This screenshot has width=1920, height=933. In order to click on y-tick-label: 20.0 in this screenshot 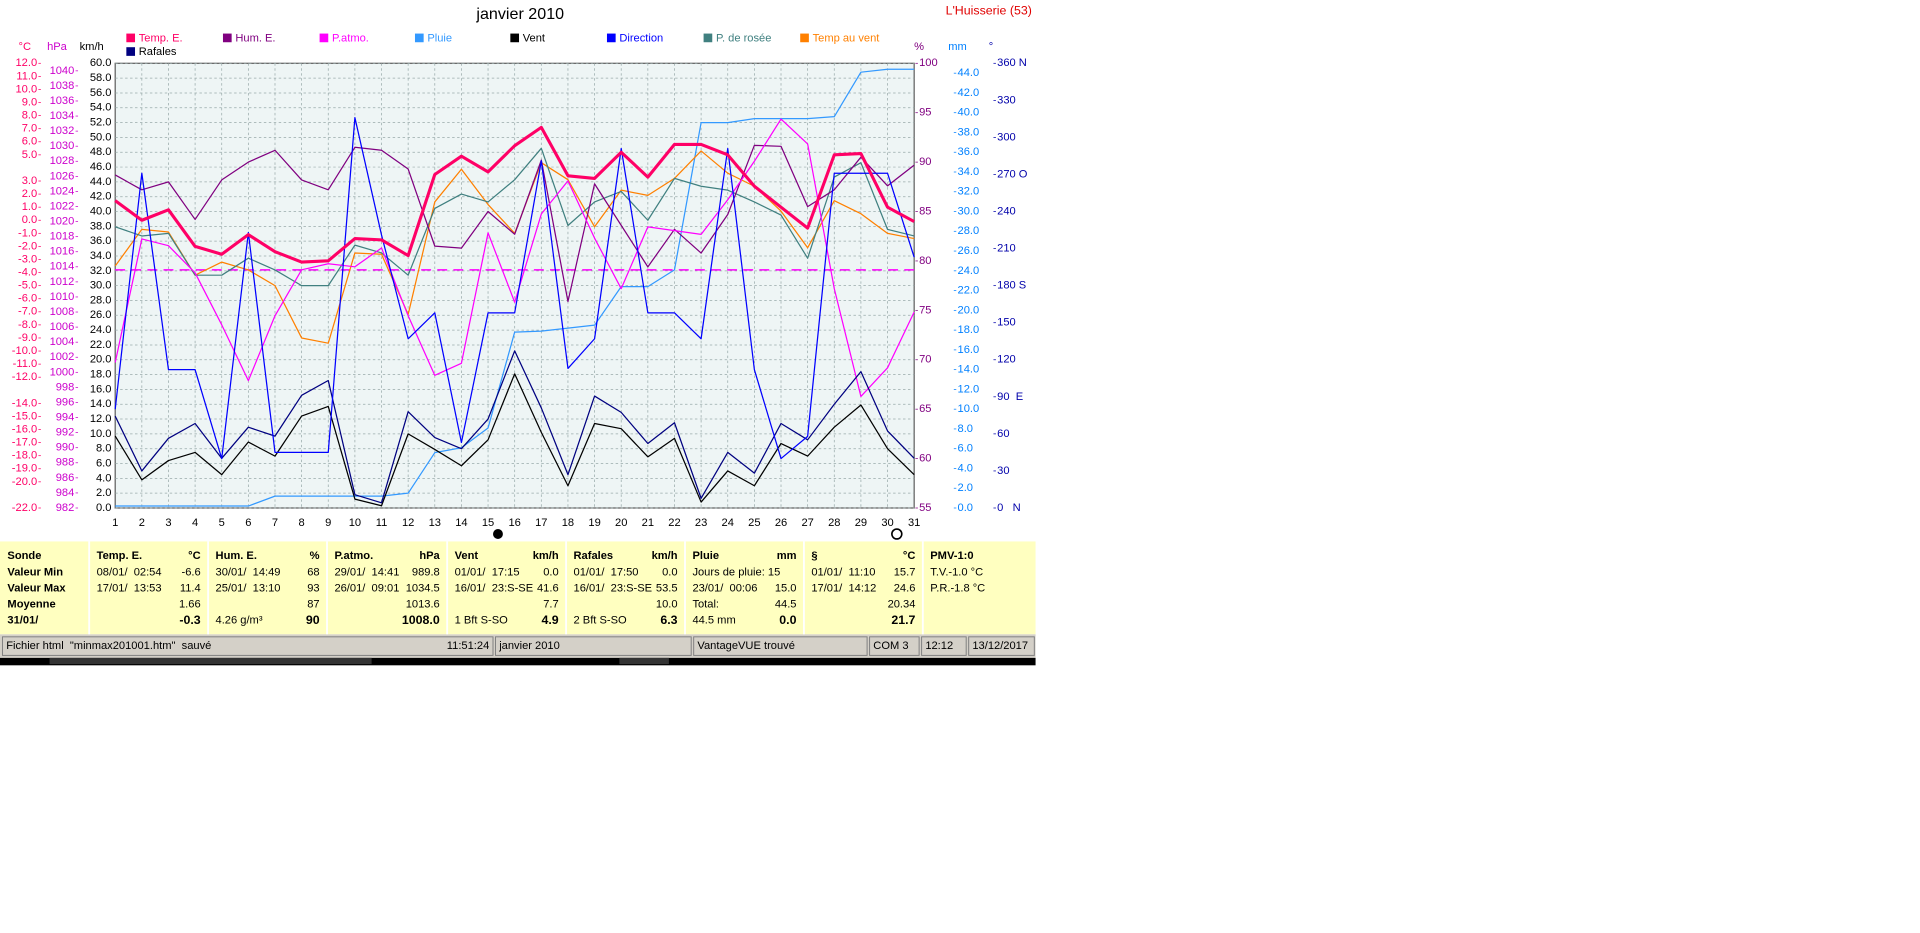, I will do `click(969, 310)`.